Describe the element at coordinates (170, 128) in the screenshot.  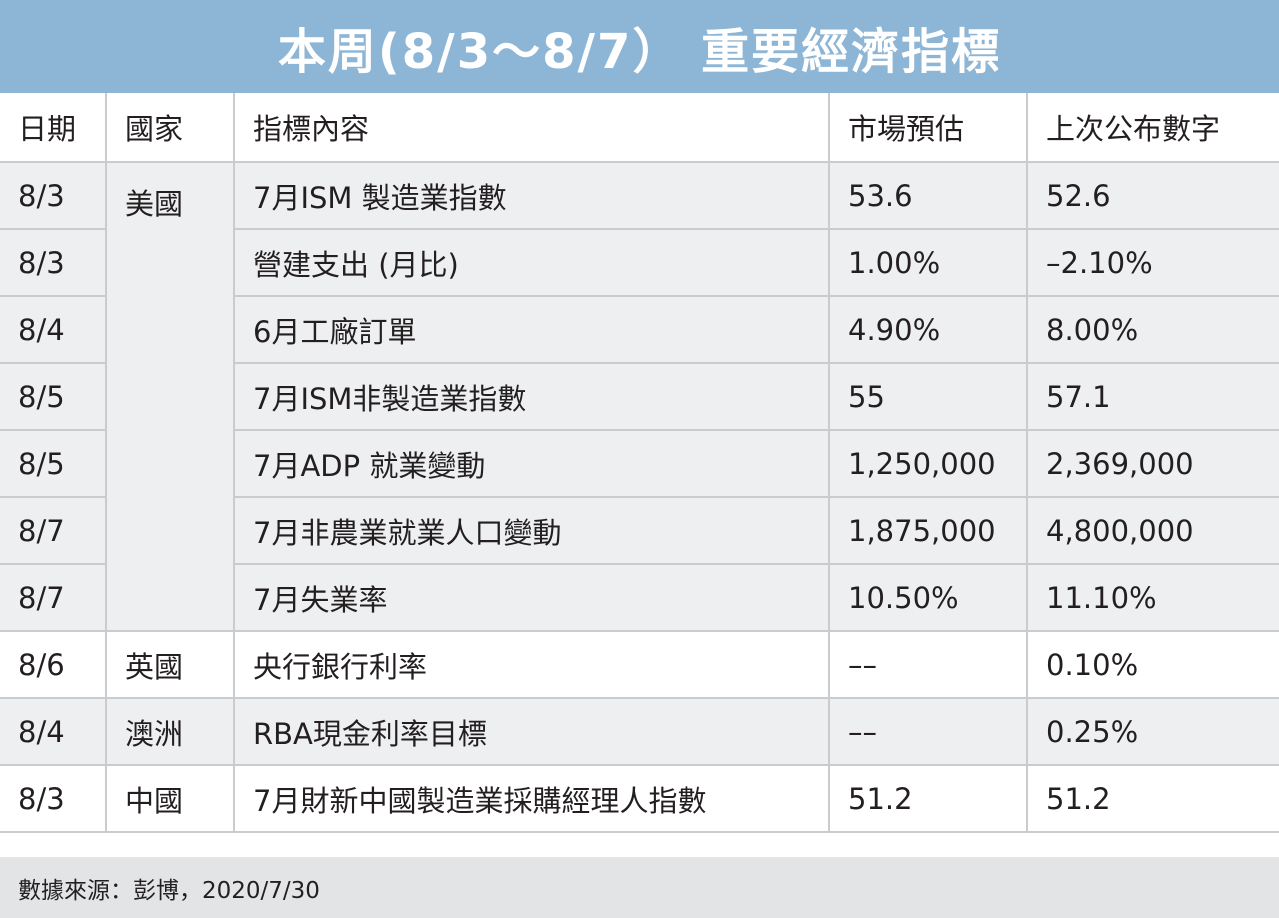
I see `column-header-country: 國家` at that location.